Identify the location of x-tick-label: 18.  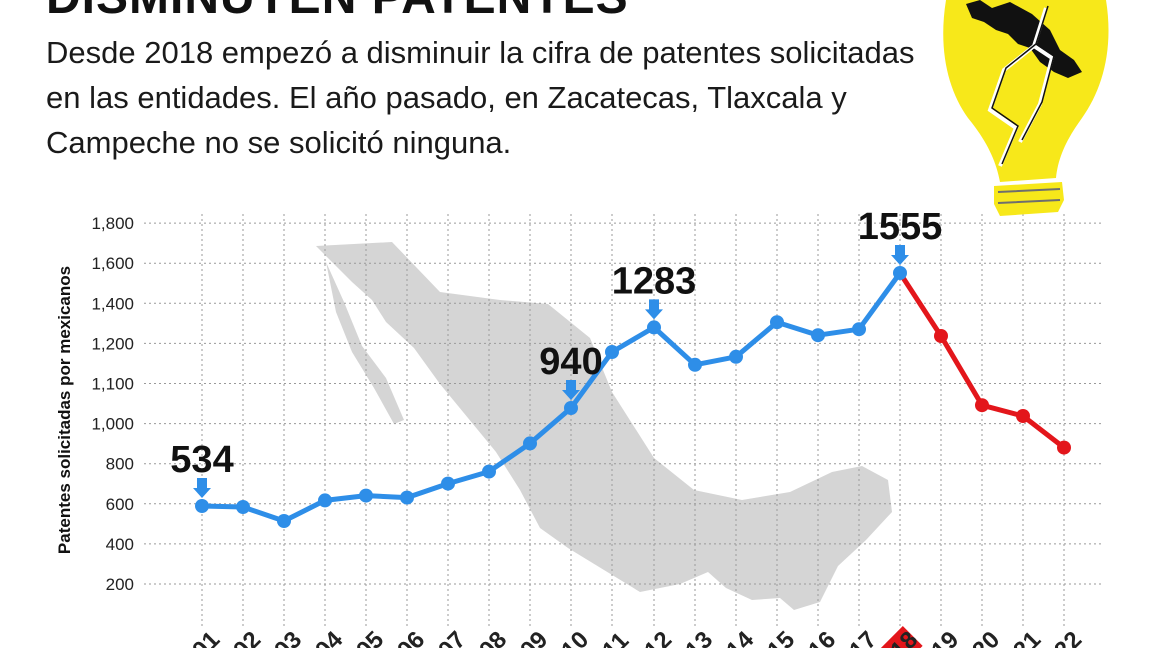
(904, 637).